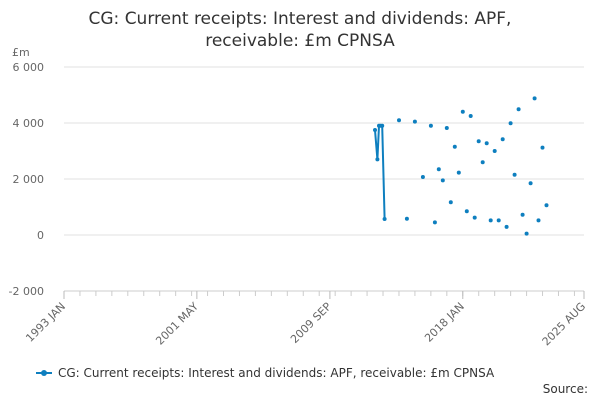 The height and width of the screenshot is (400, 600). I want to click on y-tick-label: 6 000, so click(29, 67).